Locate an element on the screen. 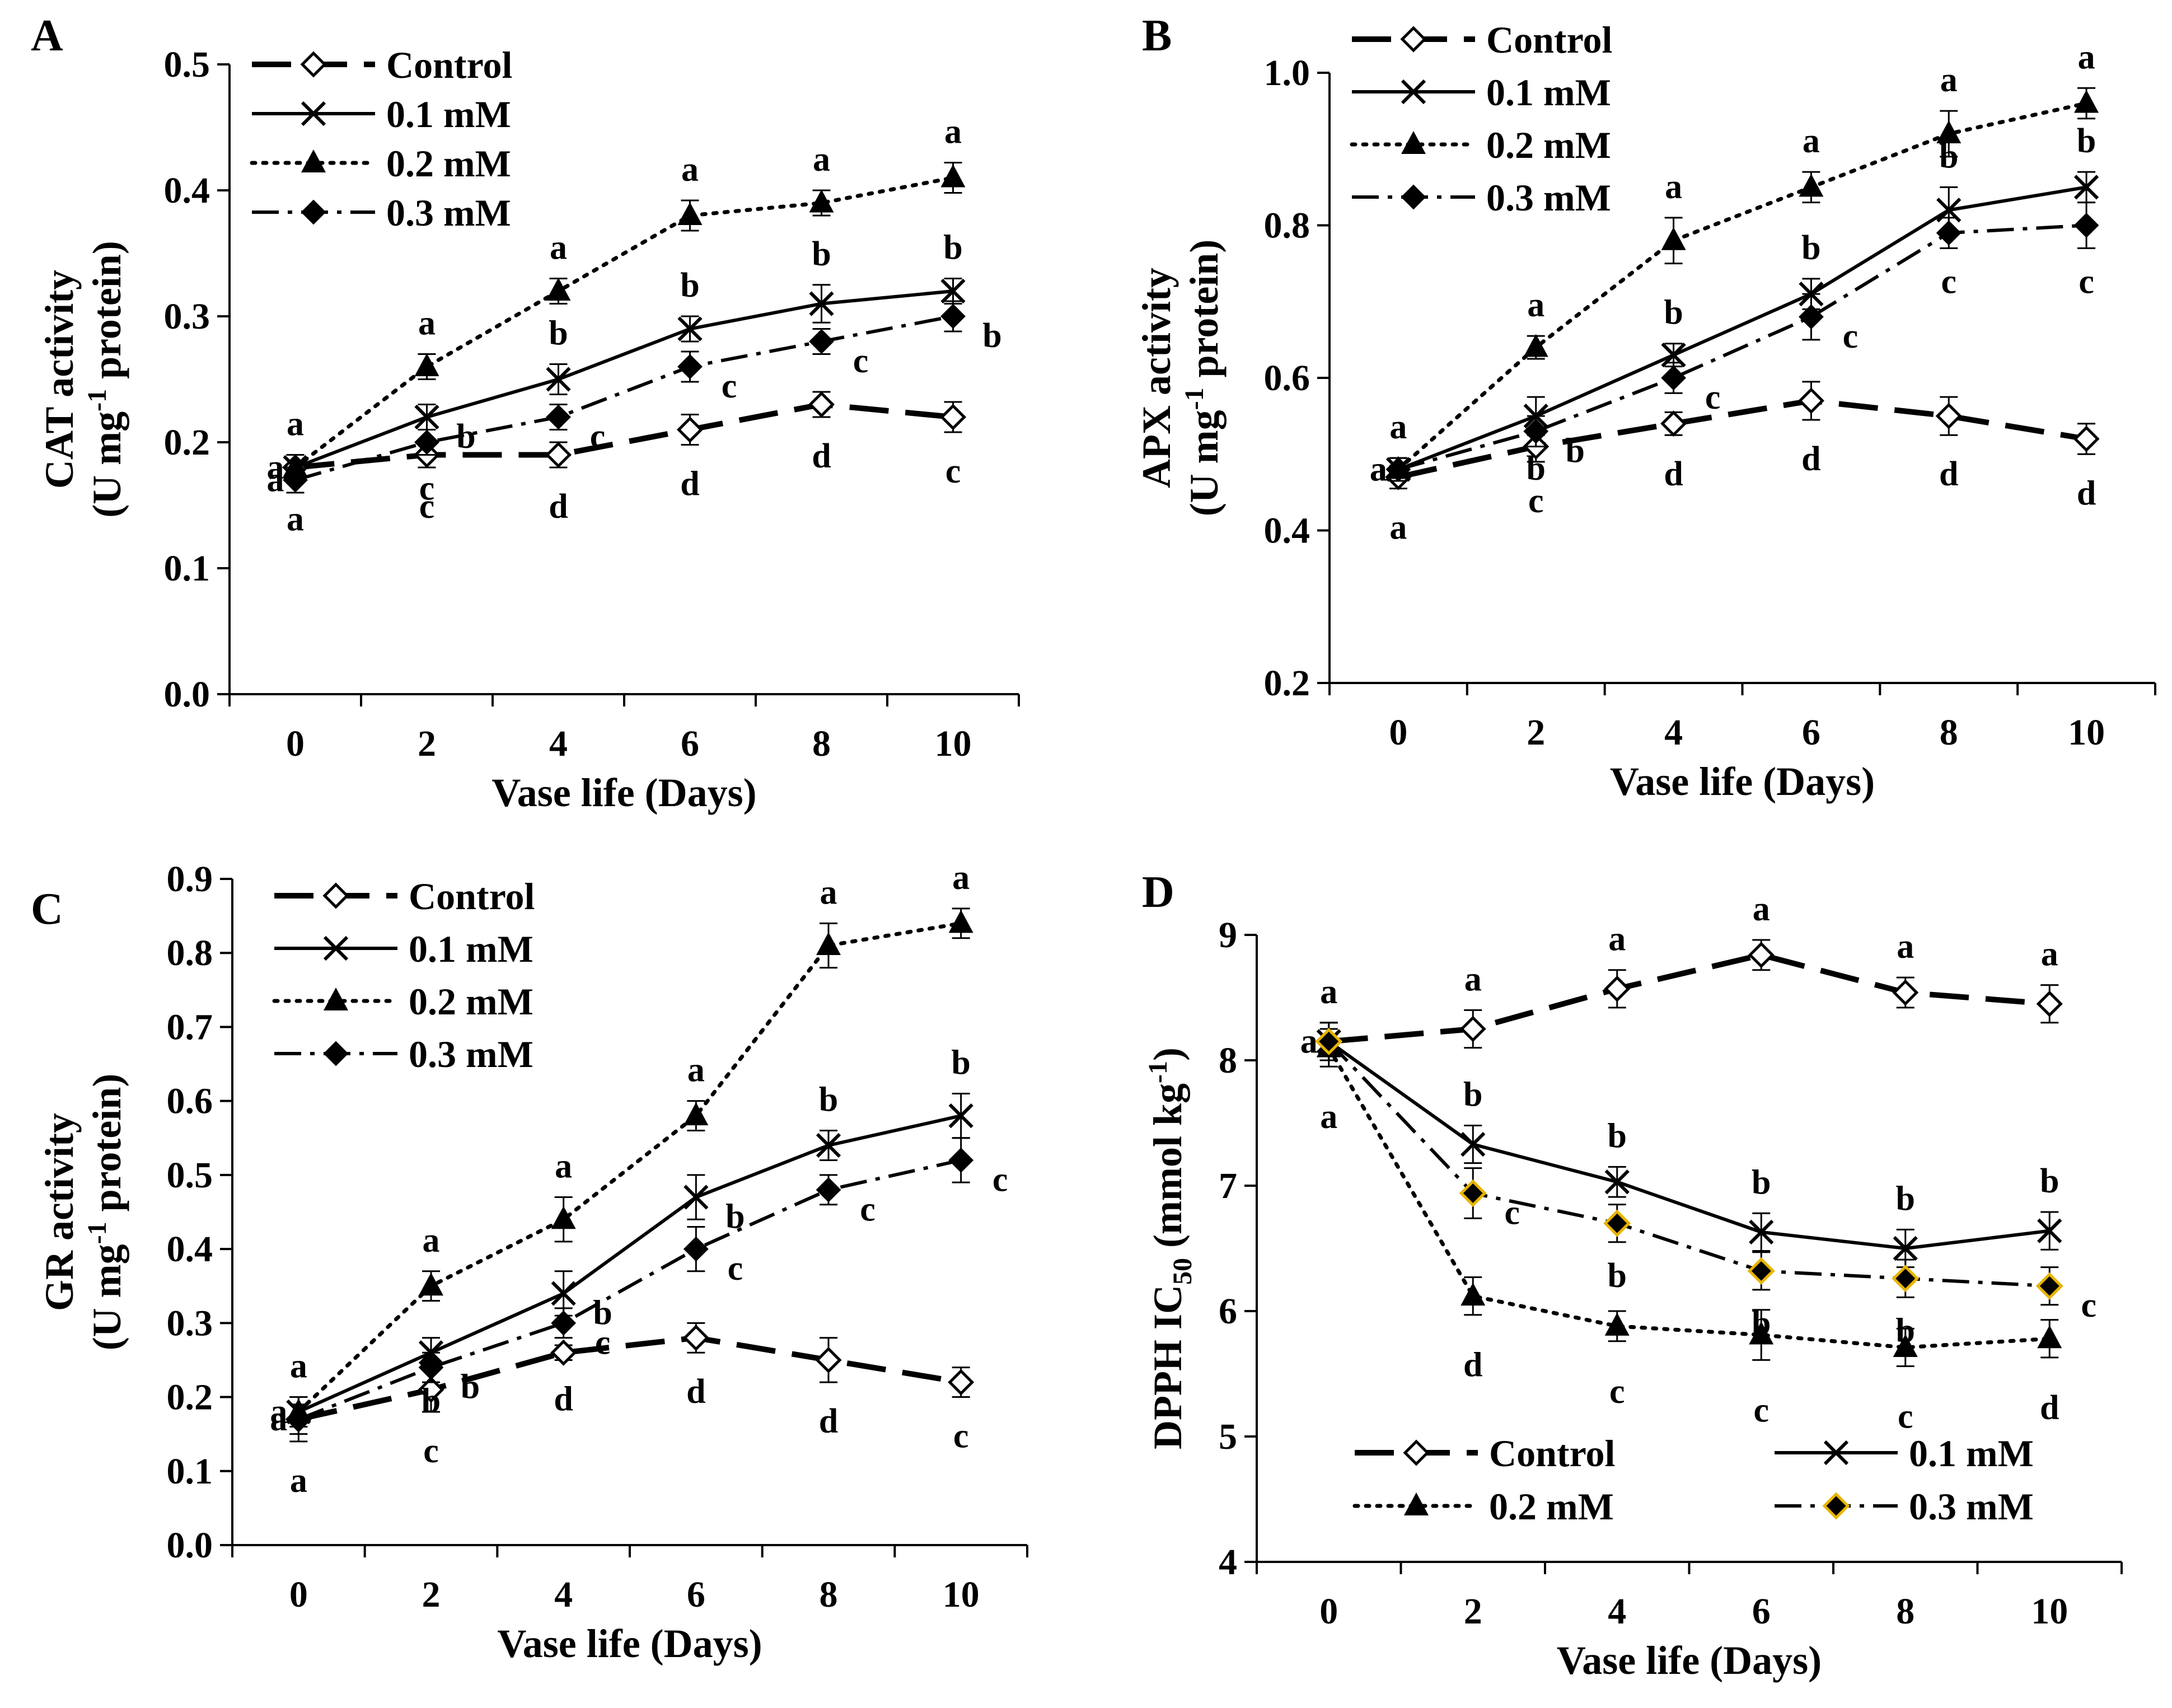  legend: Control 0.1 mM 0.2 mM 0.3 mM is located at coordinates (1481, 118).